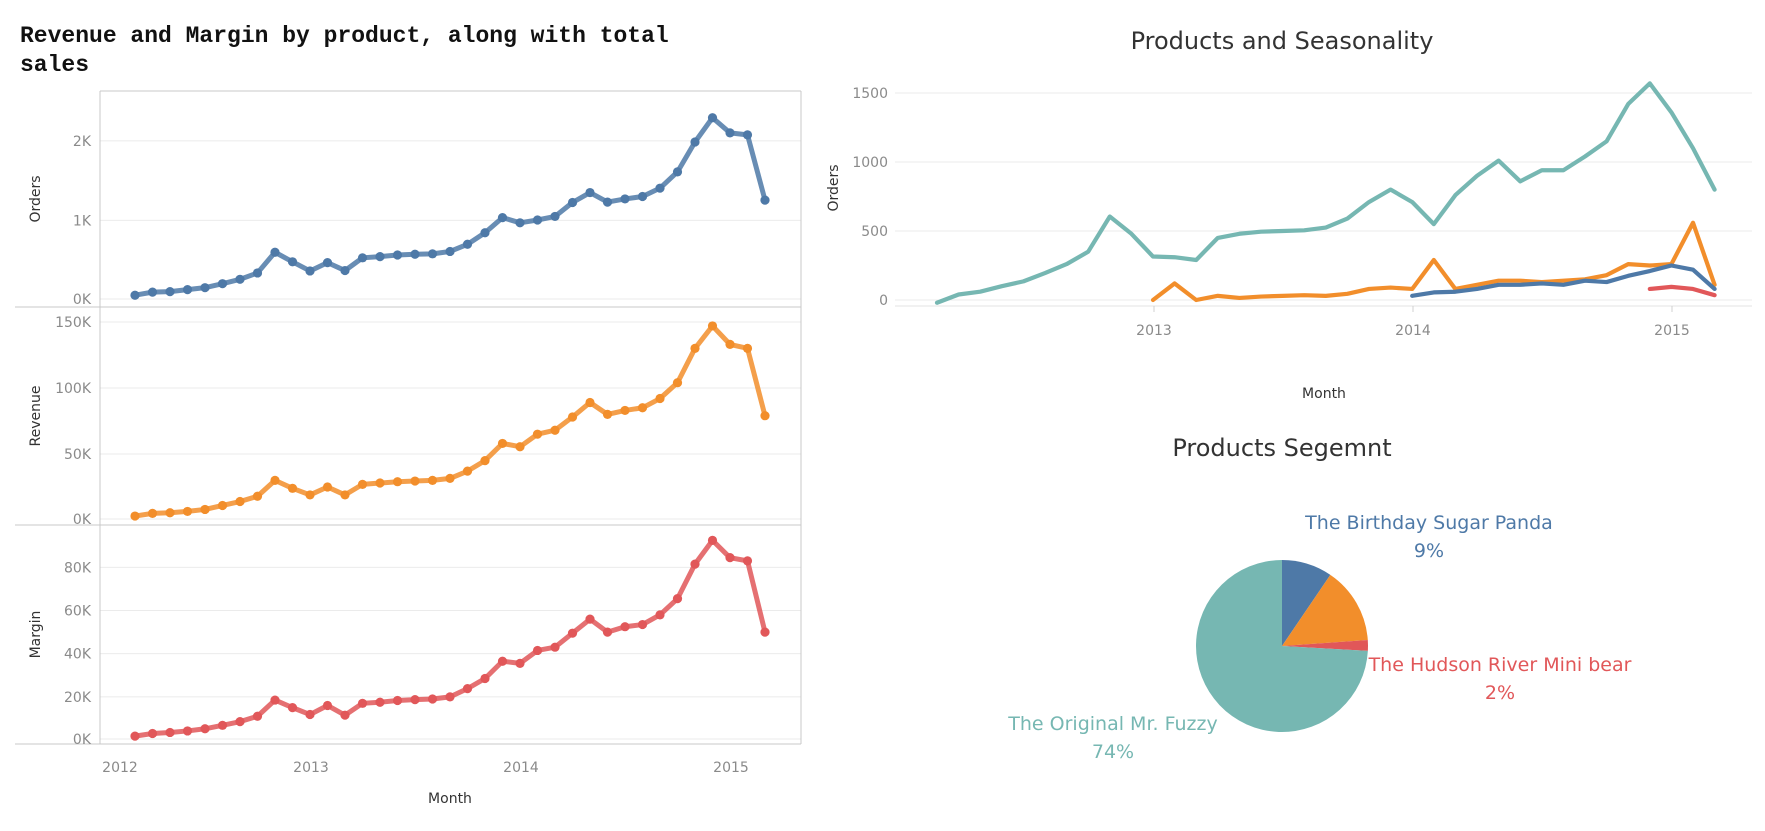 The image size is (1765, 831). Describe the element at coordinates (78, 655) in the screenshot. I see `y-tick-label: 40K` at that location.